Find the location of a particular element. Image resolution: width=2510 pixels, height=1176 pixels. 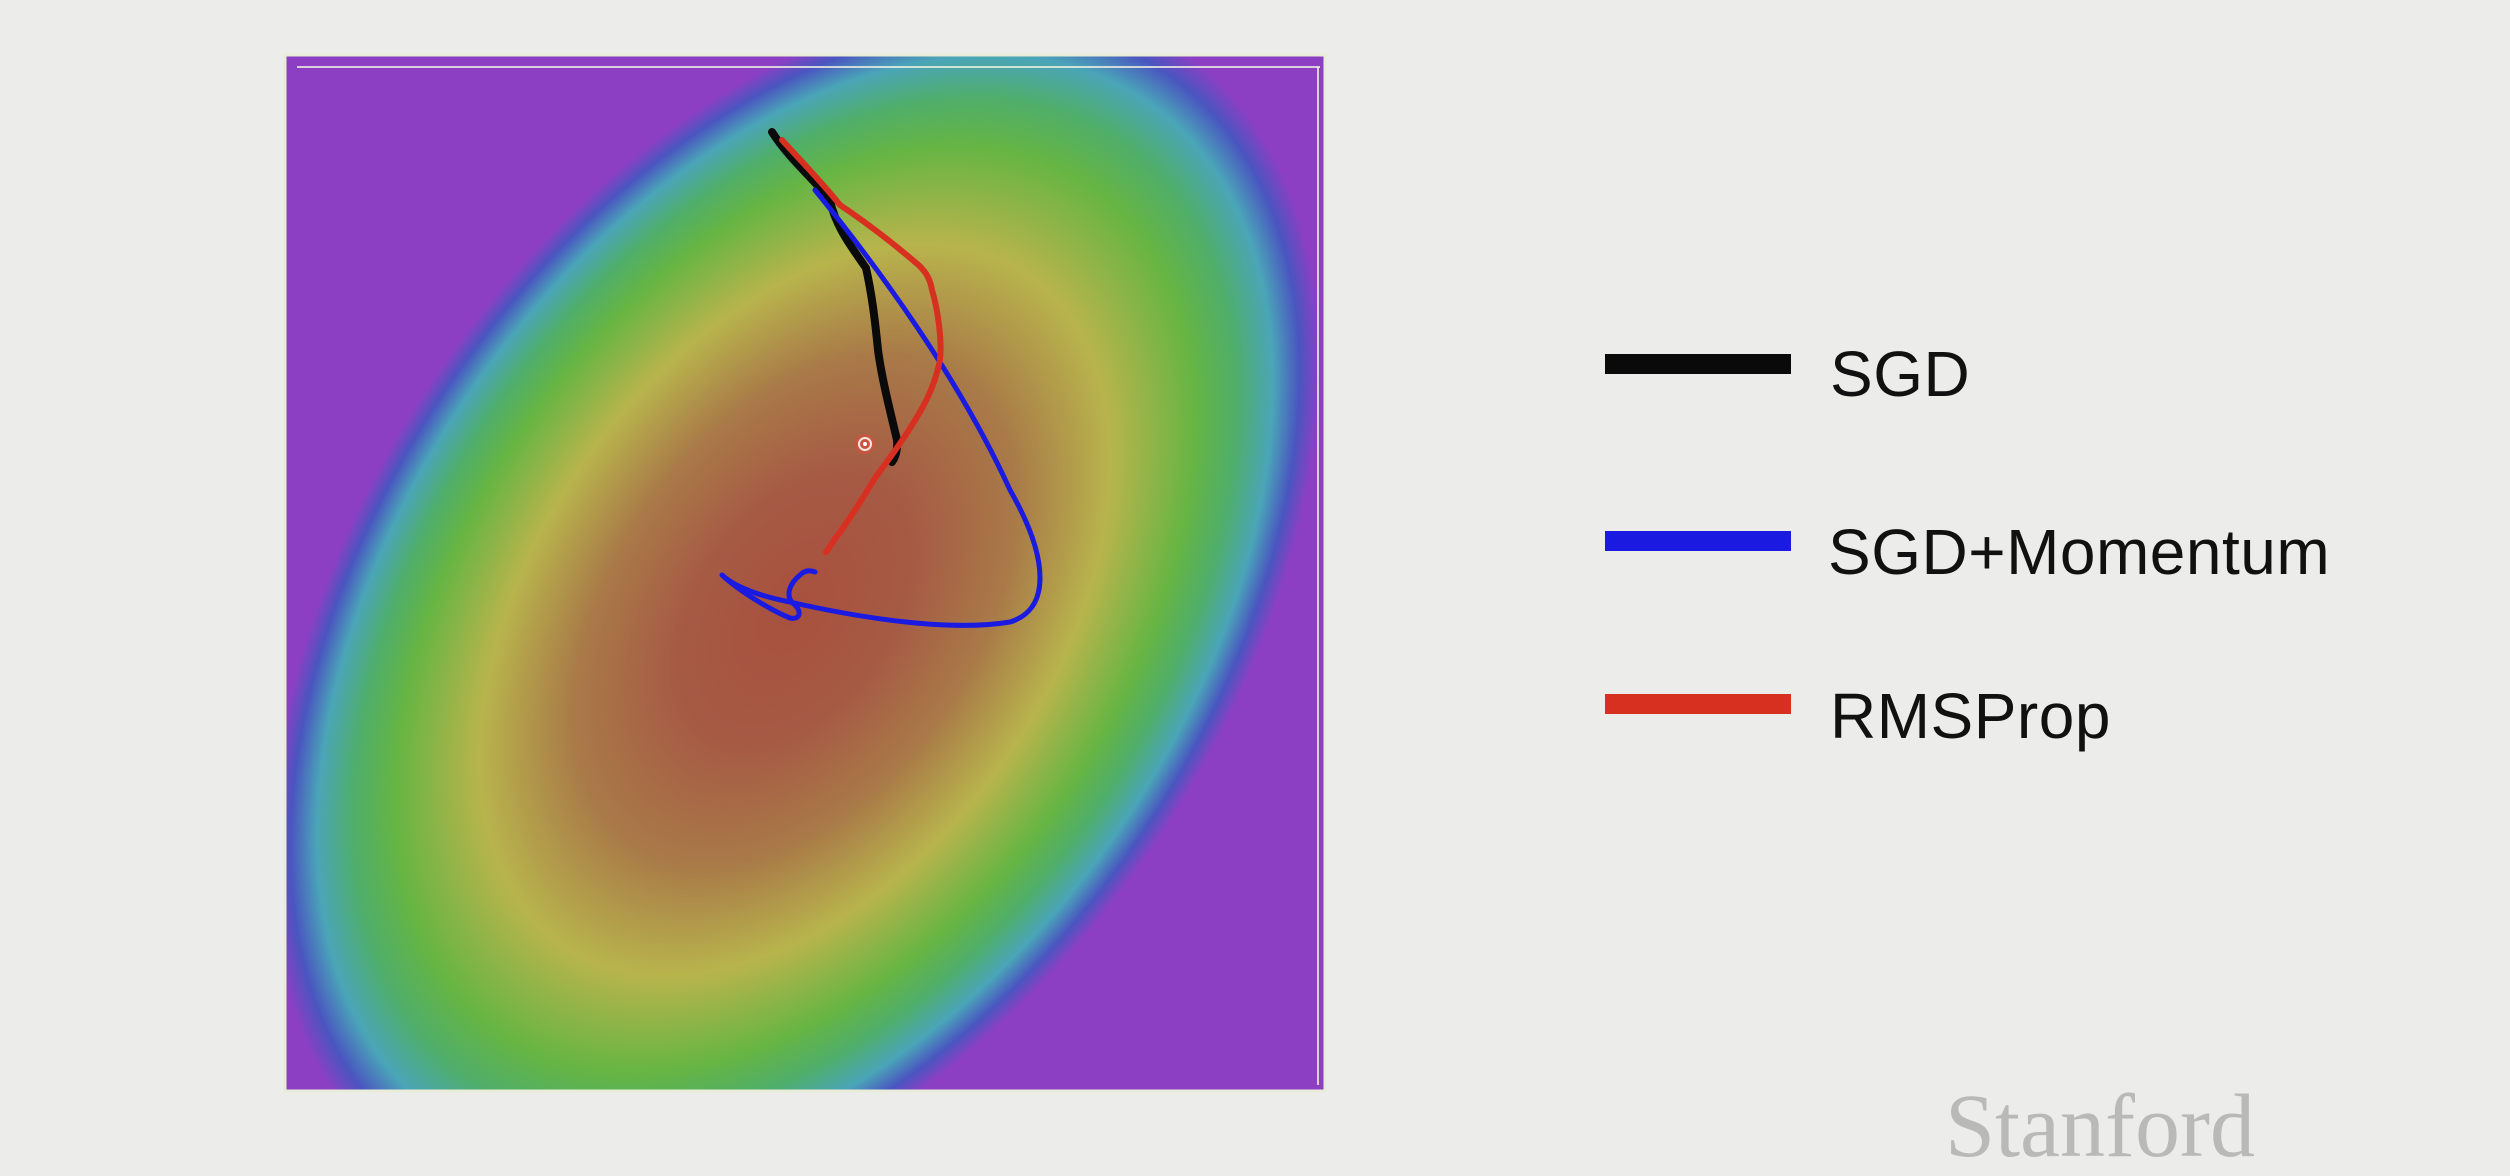

target-dot-icon is located at coordinates (865, 444).